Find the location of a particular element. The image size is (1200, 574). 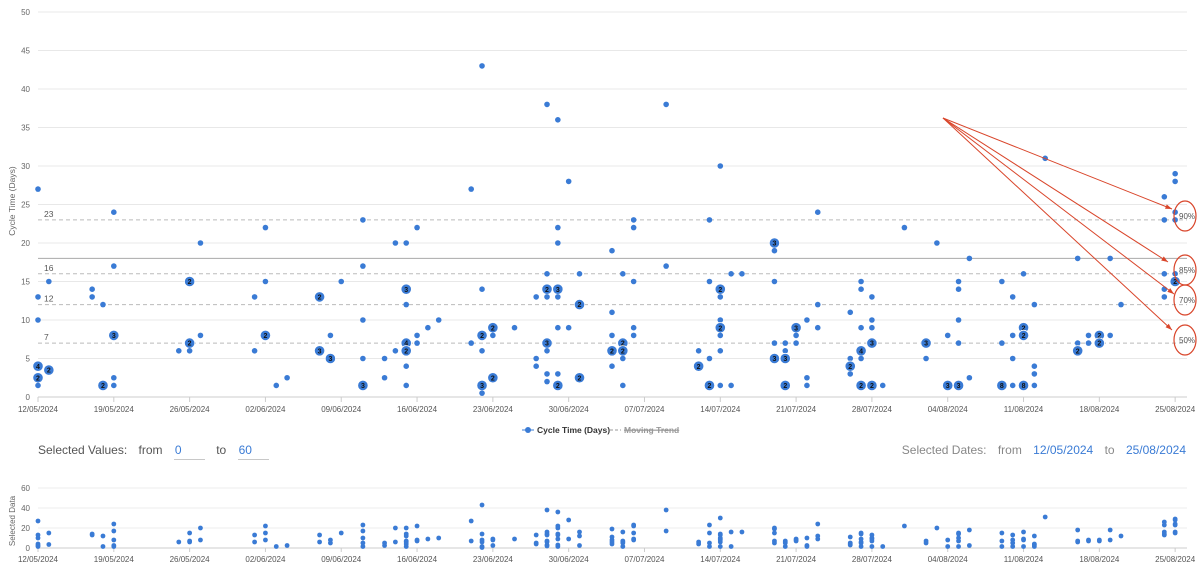

date-to-value: 25/08/2024 is located at coordinates (1155, 450).